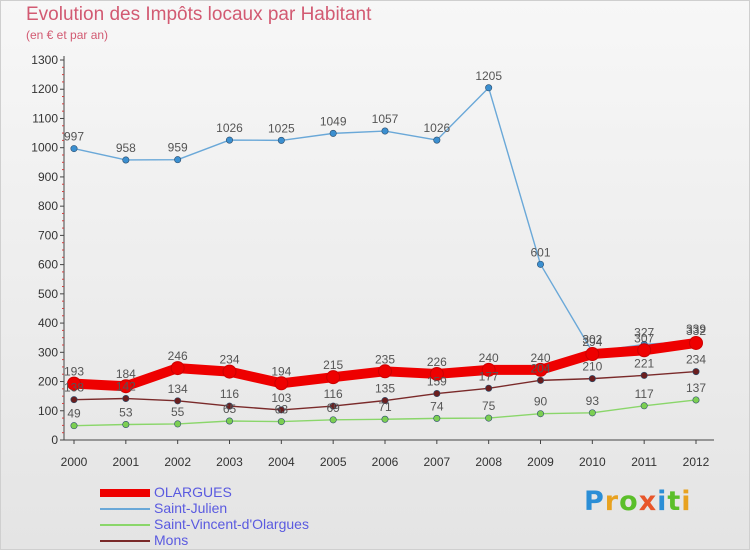 Image resolution: width=750 pixels, height=550 pixels. What do you see at coordinates (638, 501) in the screenshot?
I see `proxiti-logo: Proxiti` at bounding box center [638, 501].